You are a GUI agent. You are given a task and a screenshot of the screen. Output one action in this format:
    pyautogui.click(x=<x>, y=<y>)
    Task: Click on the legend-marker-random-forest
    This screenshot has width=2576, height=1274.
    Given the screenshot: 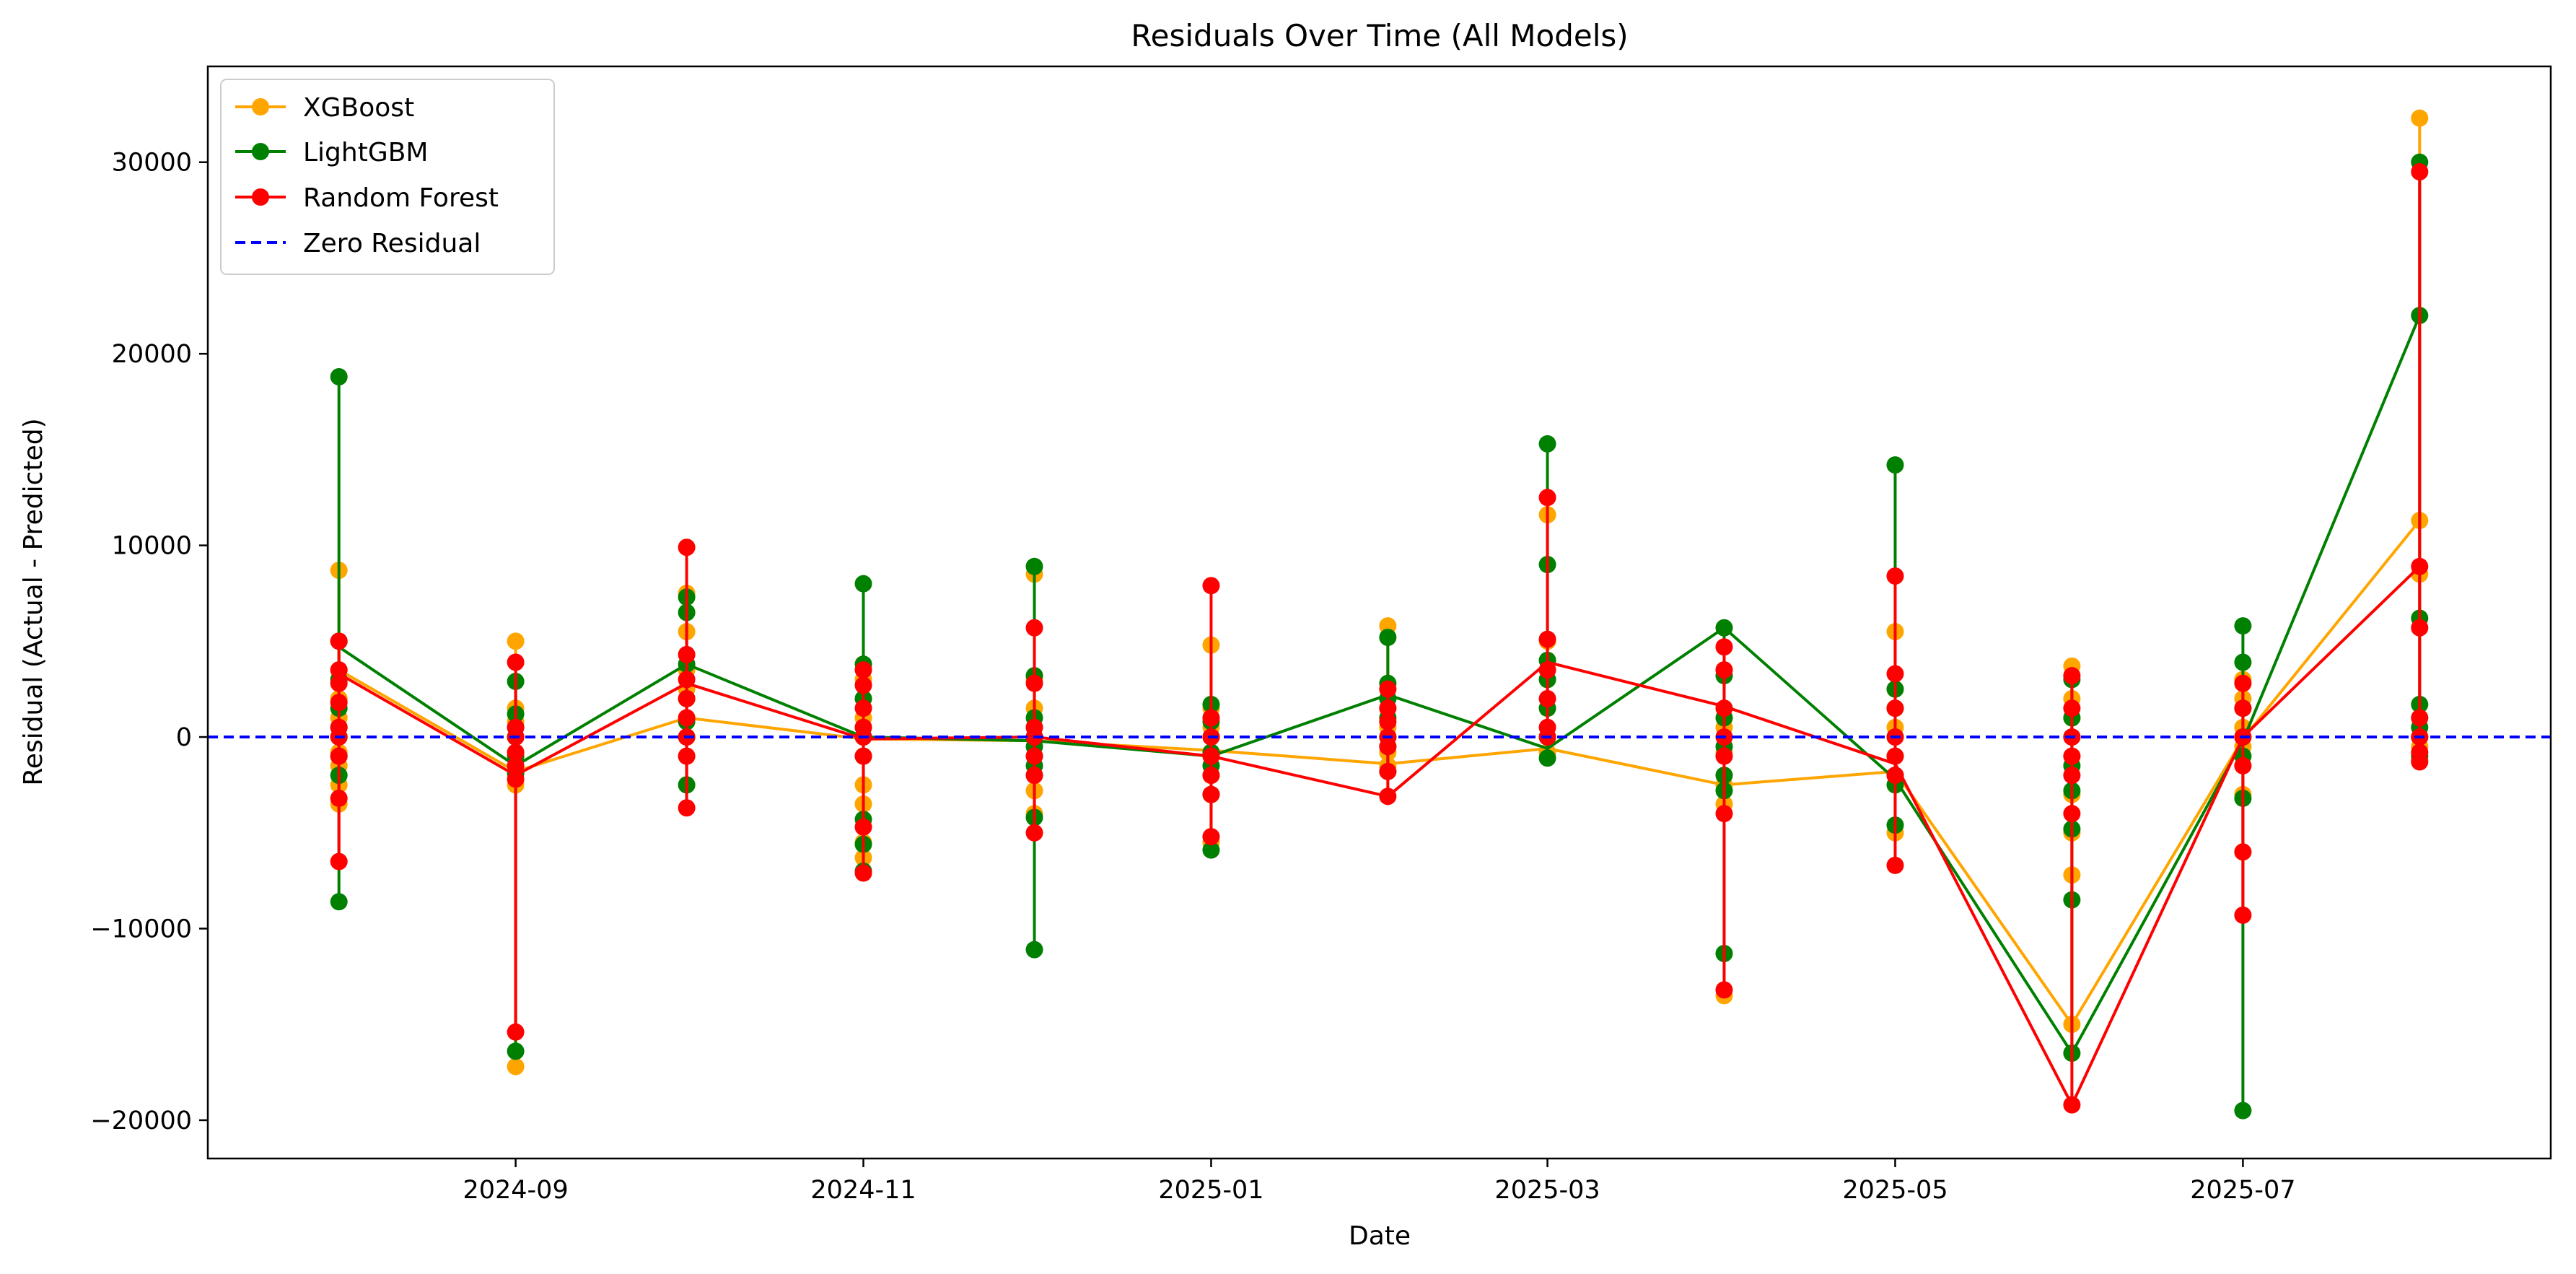 What is the action you would take?
    pyautogui.click(x=260, y=197)
    